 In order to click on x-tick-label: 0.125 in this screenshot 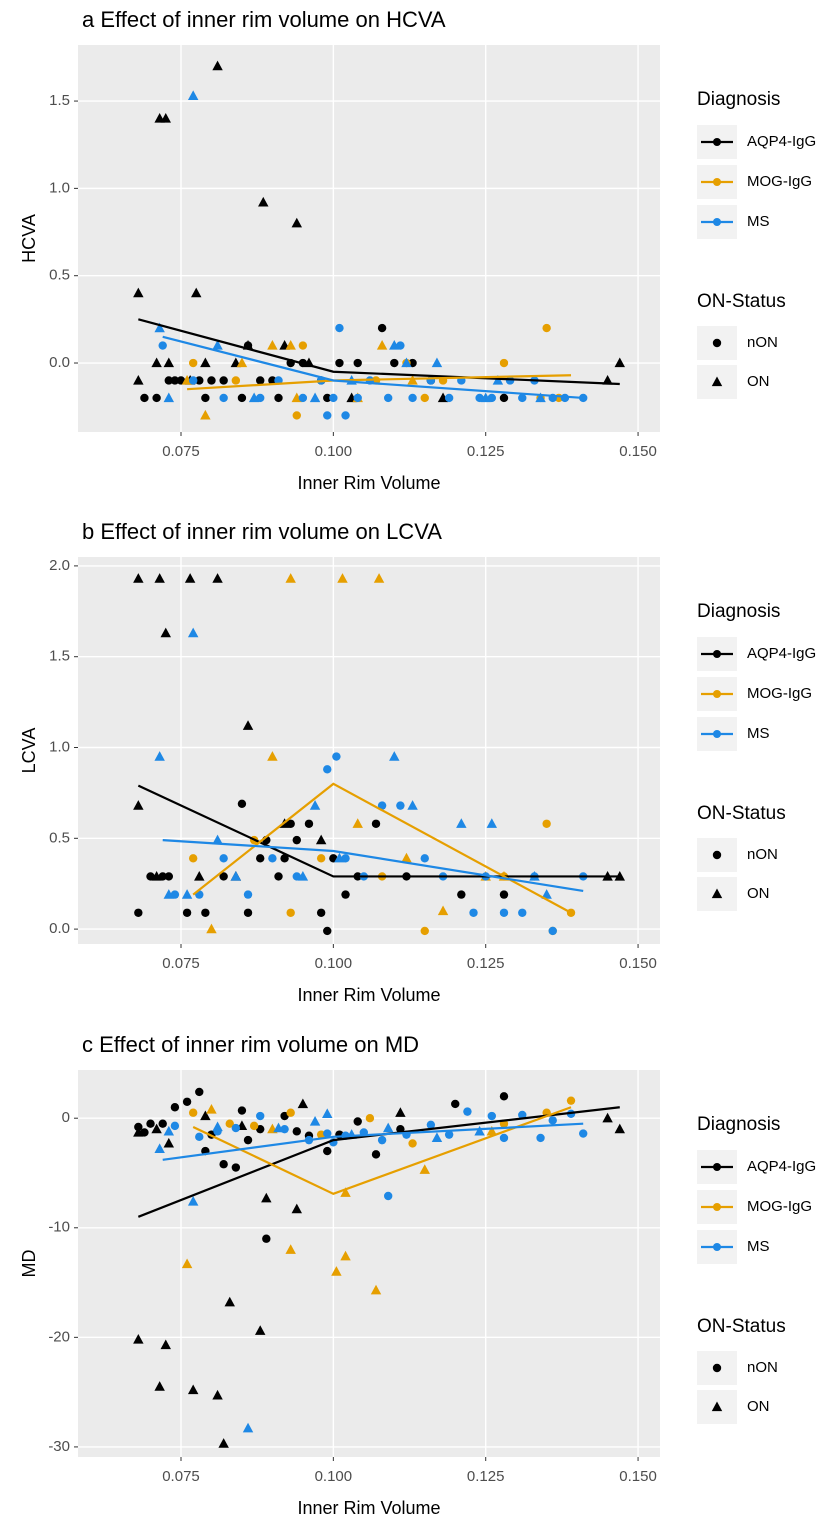, I will do `click(486, 451)`.